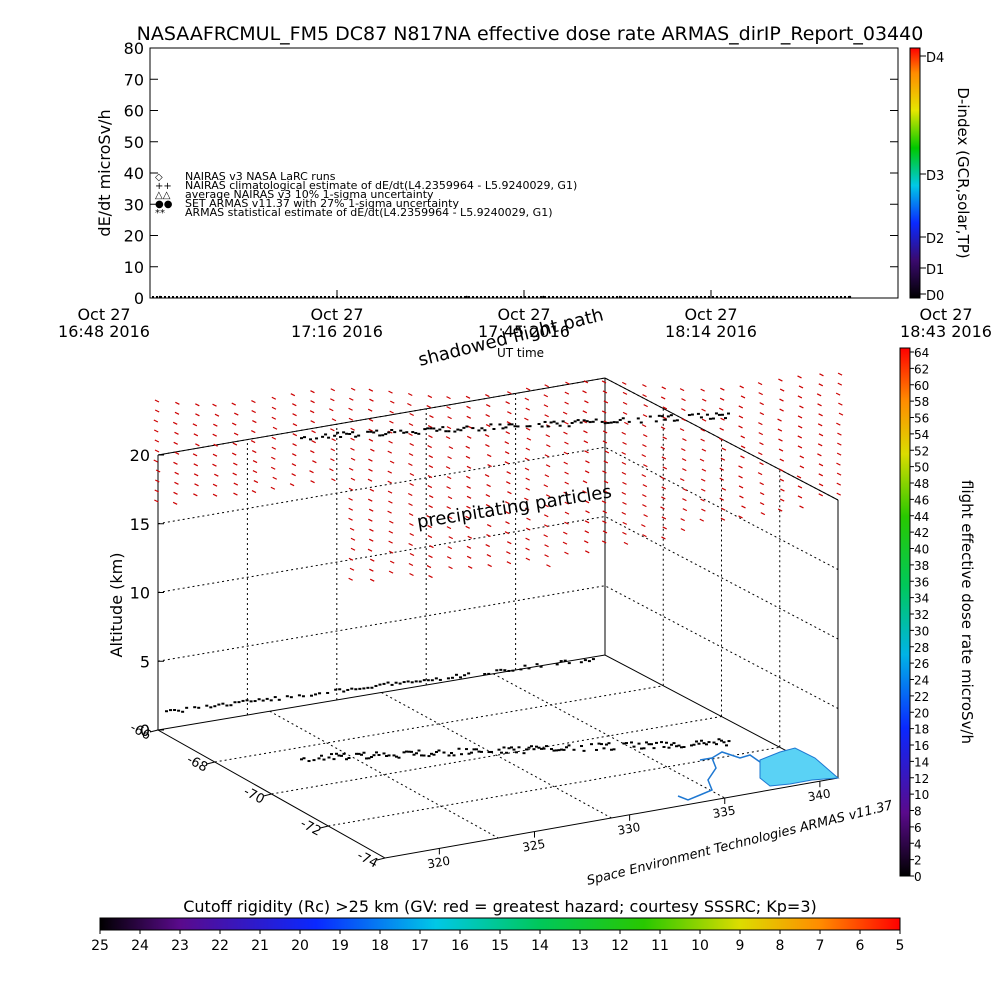 This screenshot has height=1000, width=1000. I want to click on d-index-tick-label: D4, so click(935, 58).